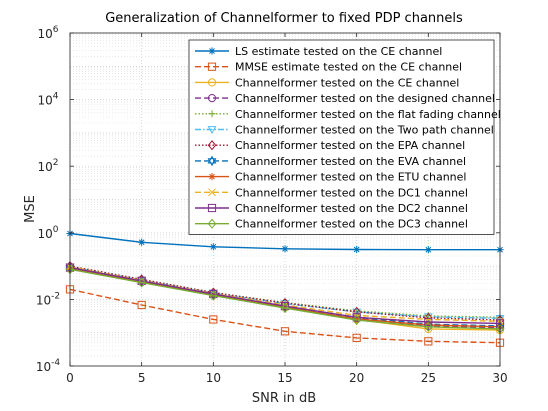 The image size is (548, 411). What do you see at coordinates (350, 177) in the screenshot?
I see `legend-label: Channelformer tested on the ETU channel` at bounding box center [350, 177].